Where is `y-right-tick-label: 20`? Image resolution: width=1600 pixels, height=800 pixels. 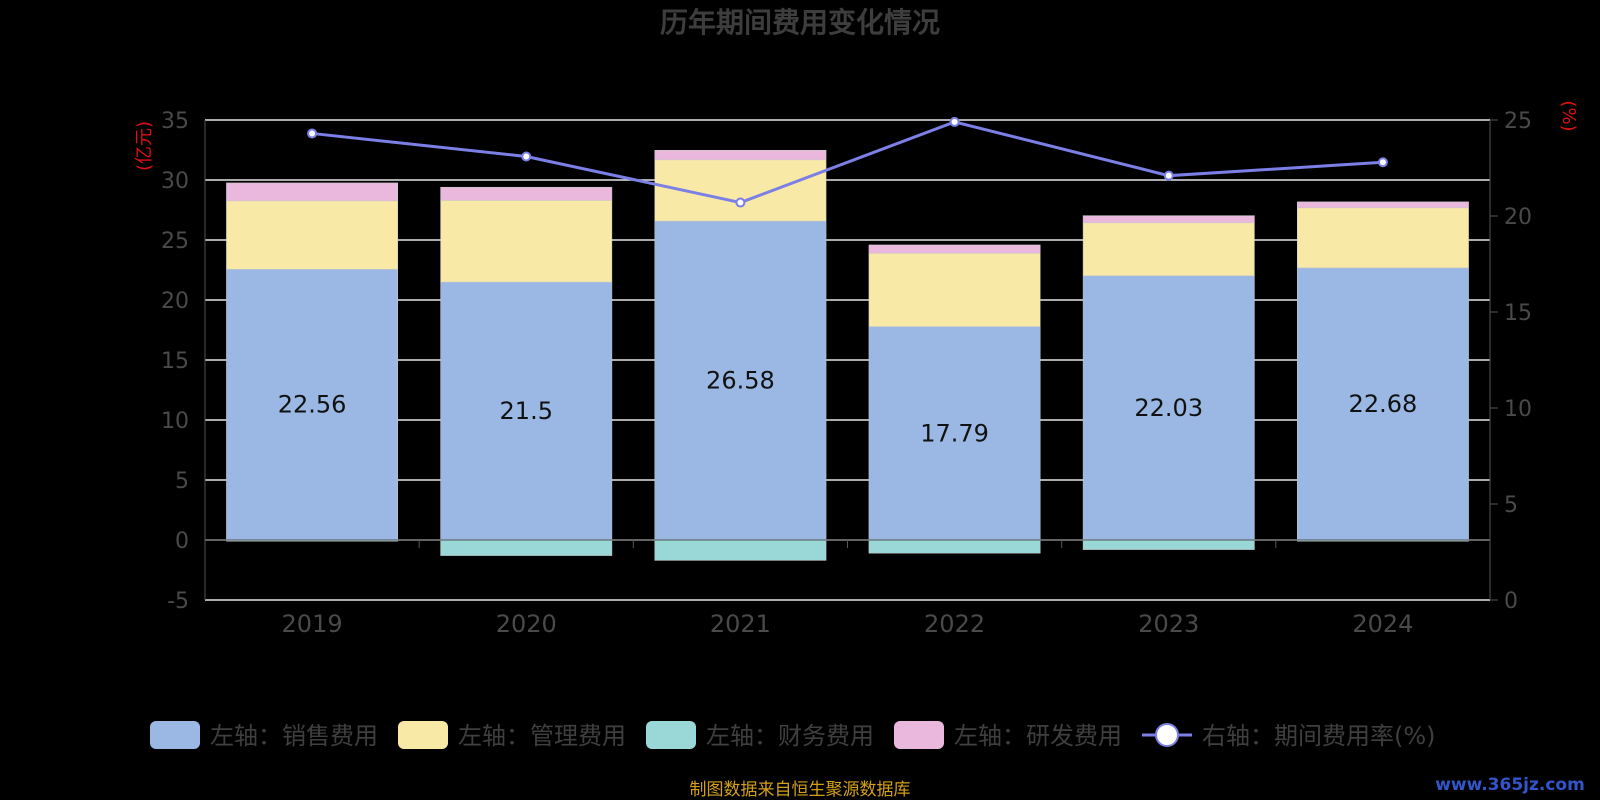
y-right-tick-label: 20 is located at coordinates (1518, 217).